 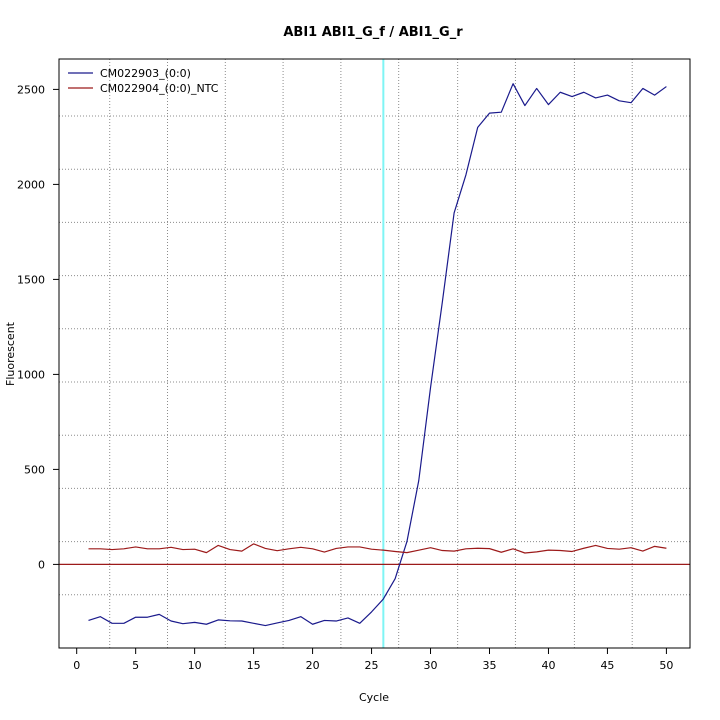 I want to click on x-tick-label: 45, so click(x=607, y=665).